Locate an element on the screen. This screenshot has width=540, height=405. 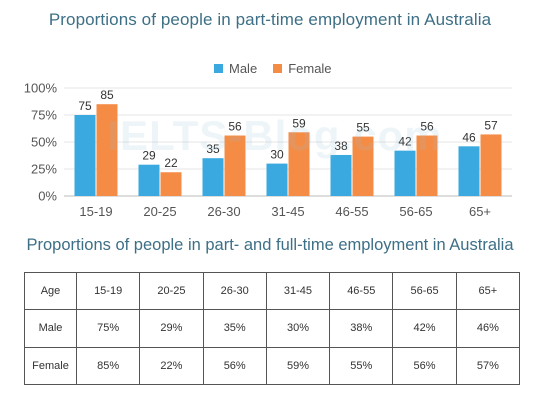
y-tick-label: 25% is located at coordinates (44, 169).